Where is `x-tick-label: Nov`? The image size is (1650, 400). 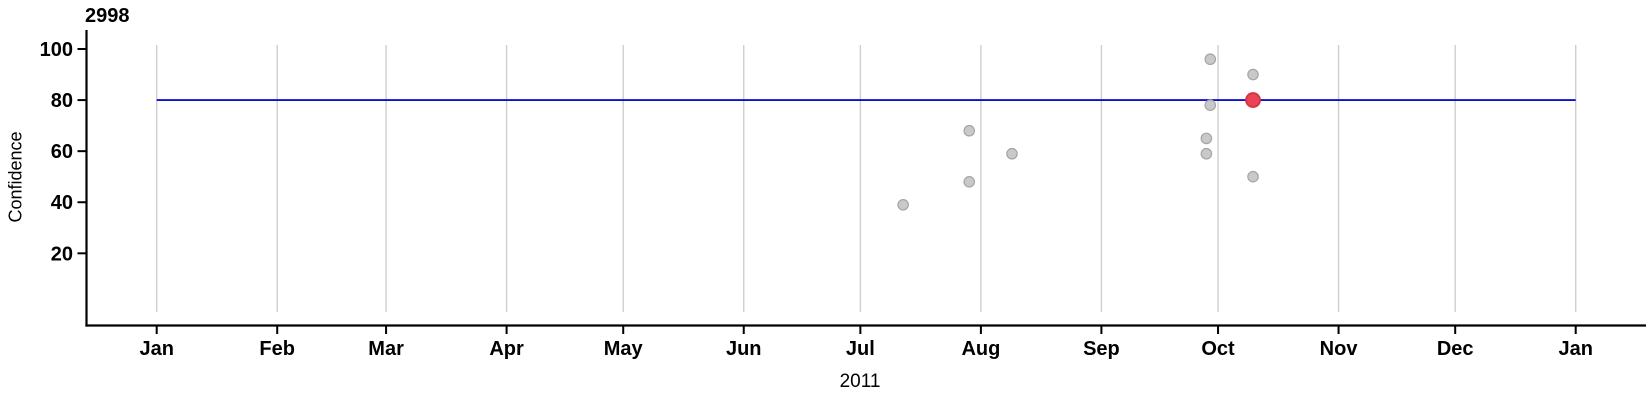
x-tick-label: Nov is located at coordinates (1339, 349).